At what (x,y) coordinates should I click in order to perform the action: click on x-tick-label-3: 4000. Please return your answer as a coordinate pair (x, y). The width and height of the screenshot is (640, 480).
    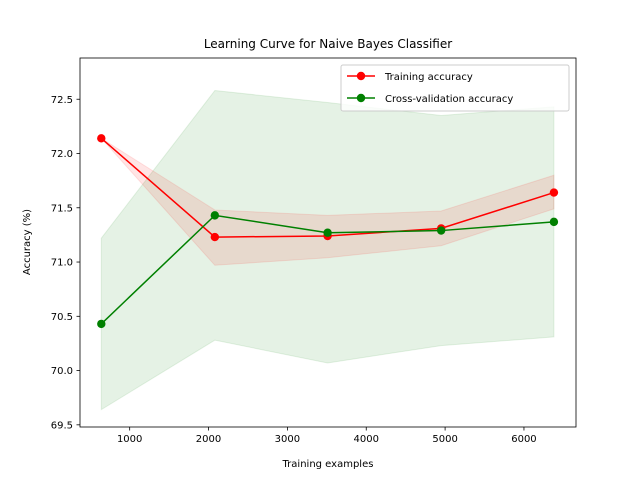
    Looking at the image, I should click on (366, 439).